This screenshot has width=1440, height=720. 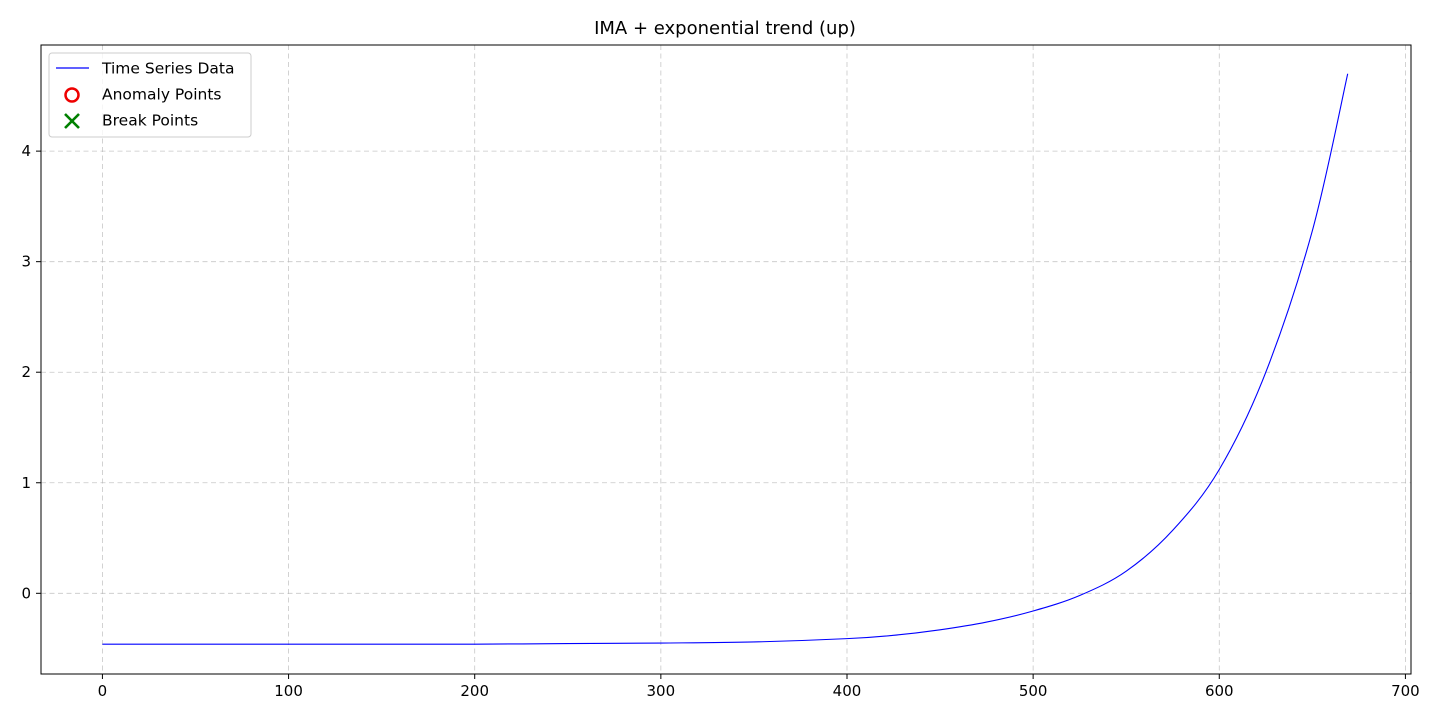 I want to click on legend-label: Time Series Data, so click(x=167, y=69).